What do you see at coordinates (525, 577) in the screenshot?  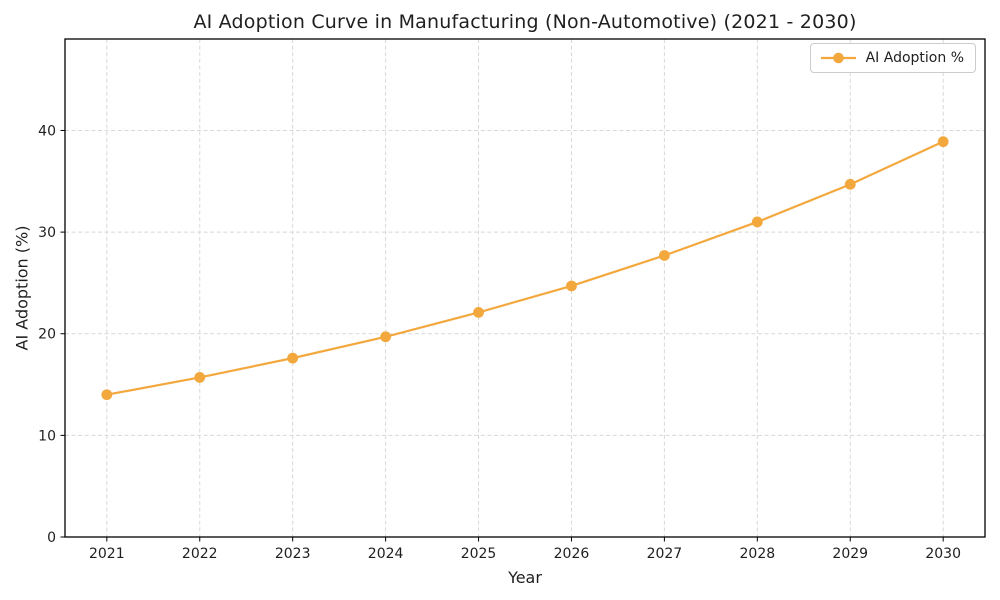 I see `x-axis-label: Year` at bounding box center [525, 577].